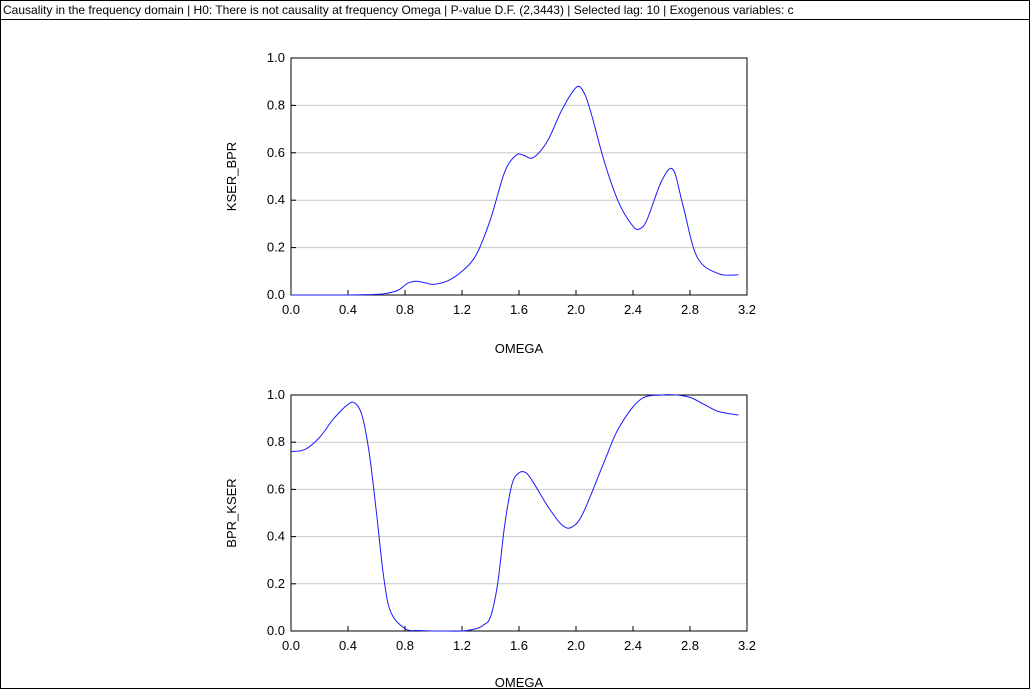  What do you see at coordinates (231, 176) in the screenshot?
I see `y-axis-label: KSER_BPR` at bounding box center [231, 176].